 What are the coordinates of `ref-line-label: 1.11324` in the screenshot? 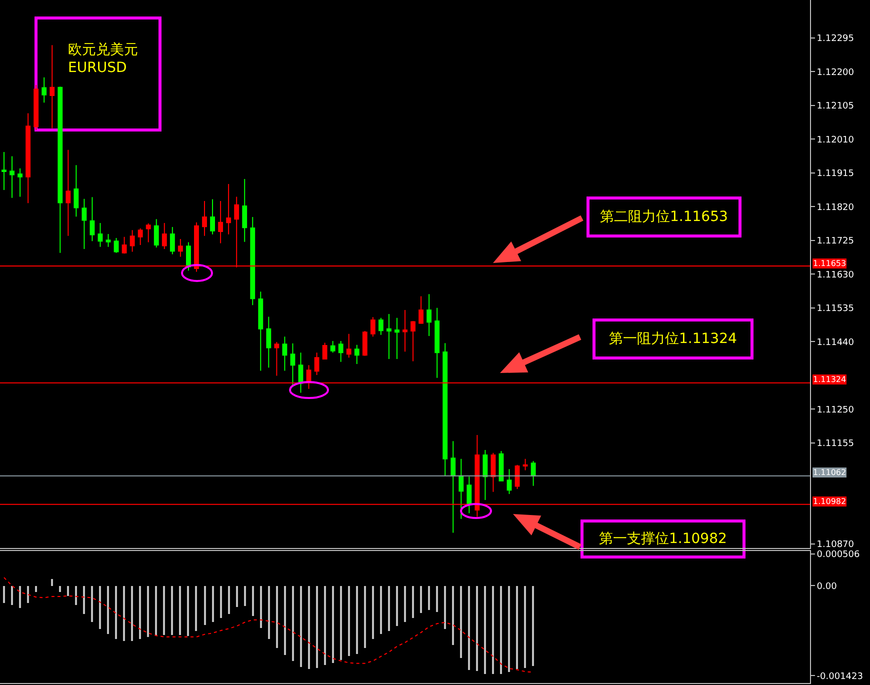 It's located at (829, 379).